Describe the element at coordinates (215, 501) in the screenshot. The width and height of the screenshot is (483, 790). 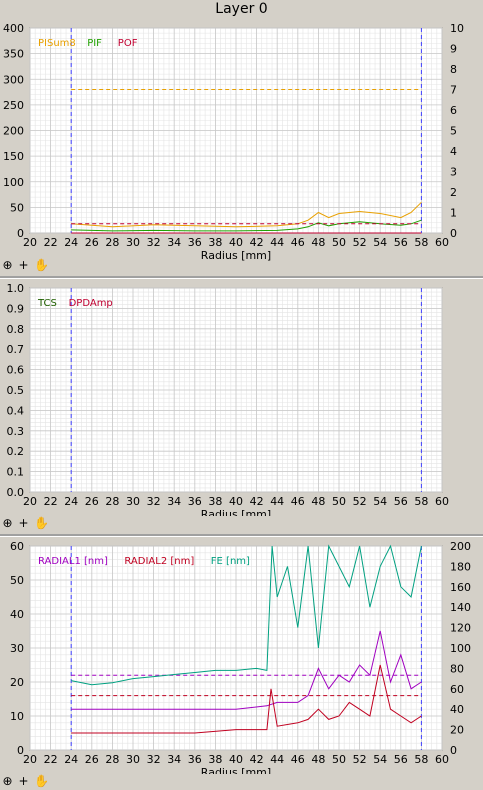
I see `x-tick-label: 38` at that location.